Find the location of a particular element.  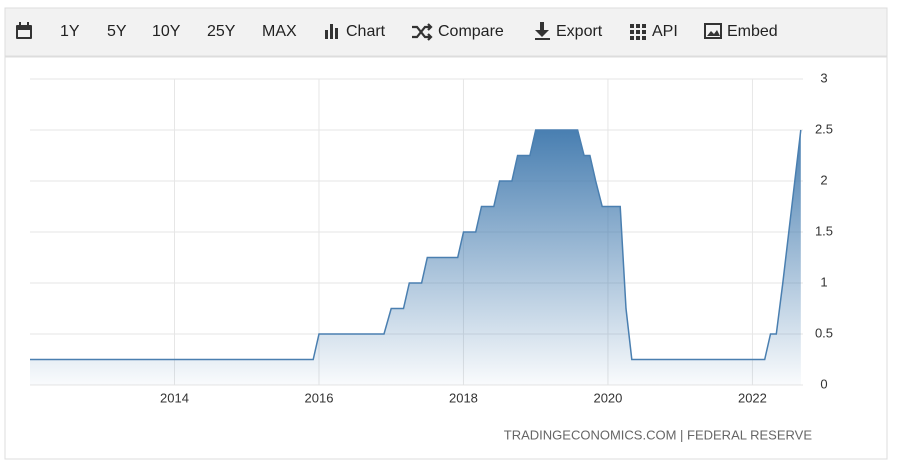

toolbar-button: Compare is located at coordinates (471, 31).